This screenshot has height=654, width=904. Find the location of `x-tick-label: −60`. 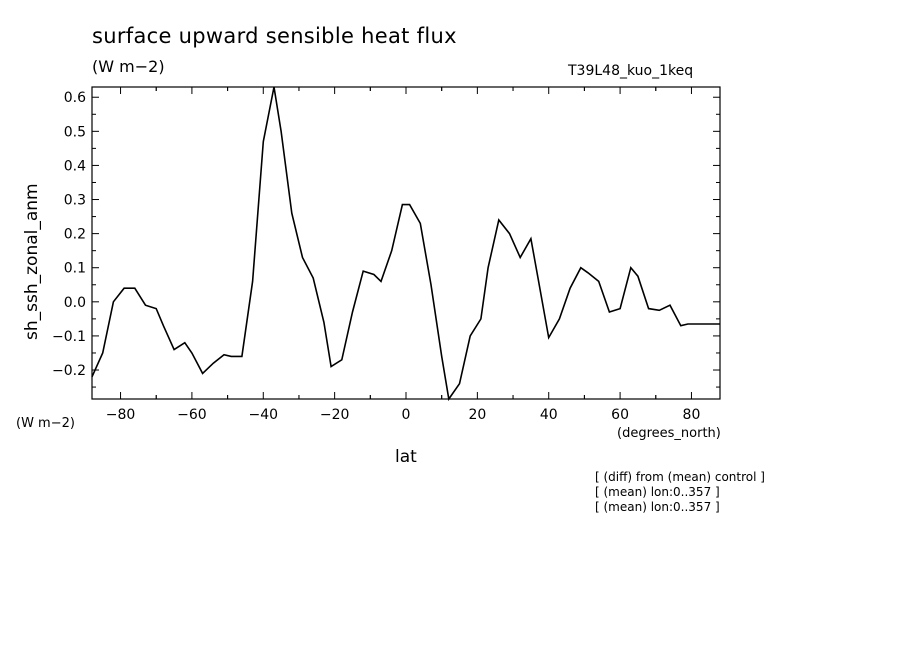

x-tick-label: −60 is located at coordinates (192, 415).